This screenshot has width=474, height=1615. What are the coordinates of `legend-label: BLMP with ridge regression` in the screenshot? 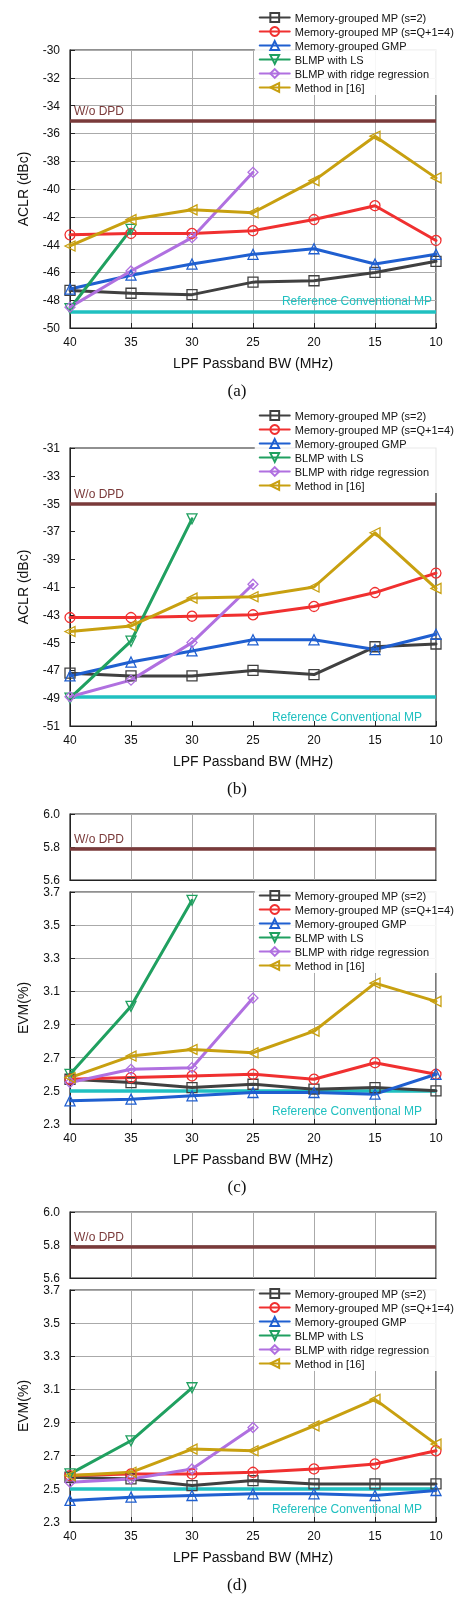 It's located at (362, 1349).